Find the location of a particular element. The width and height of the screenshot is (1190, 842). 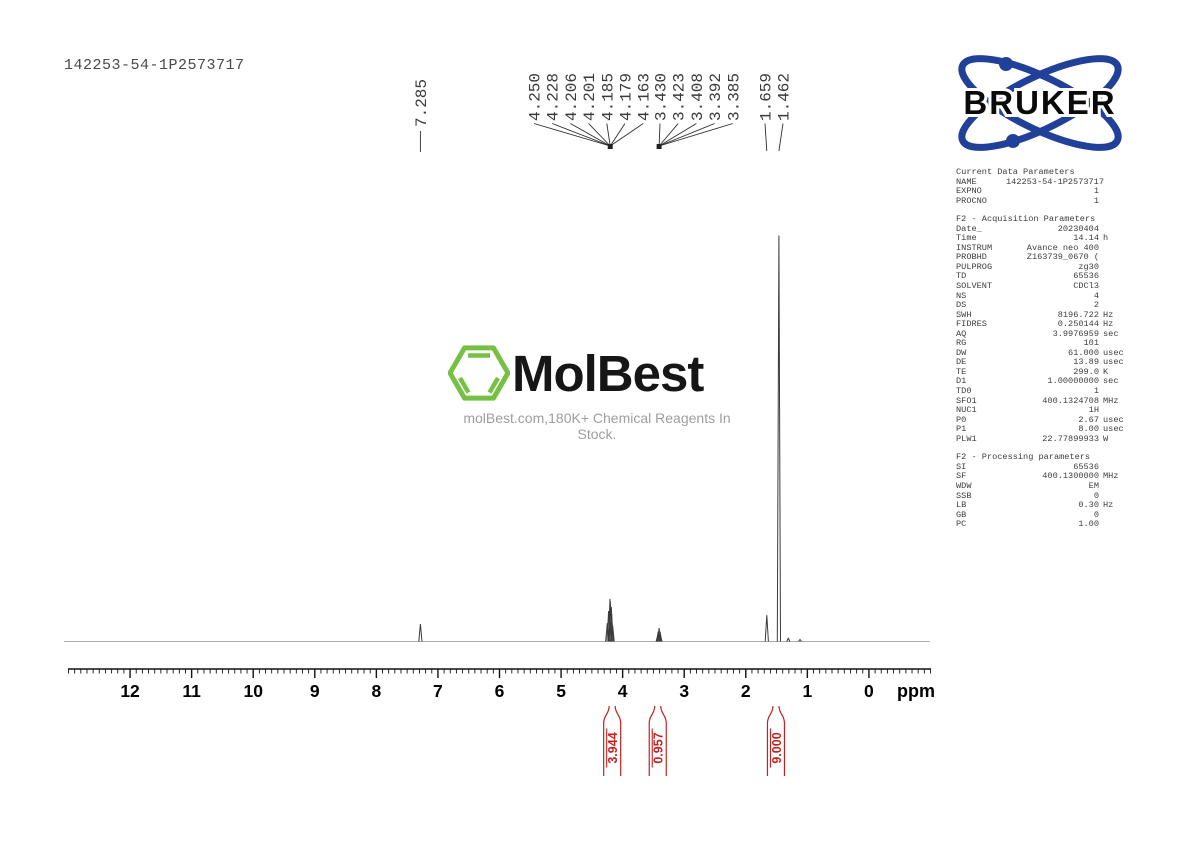

bruker-logo: BRUKER is located at coordinates (1044, 103).